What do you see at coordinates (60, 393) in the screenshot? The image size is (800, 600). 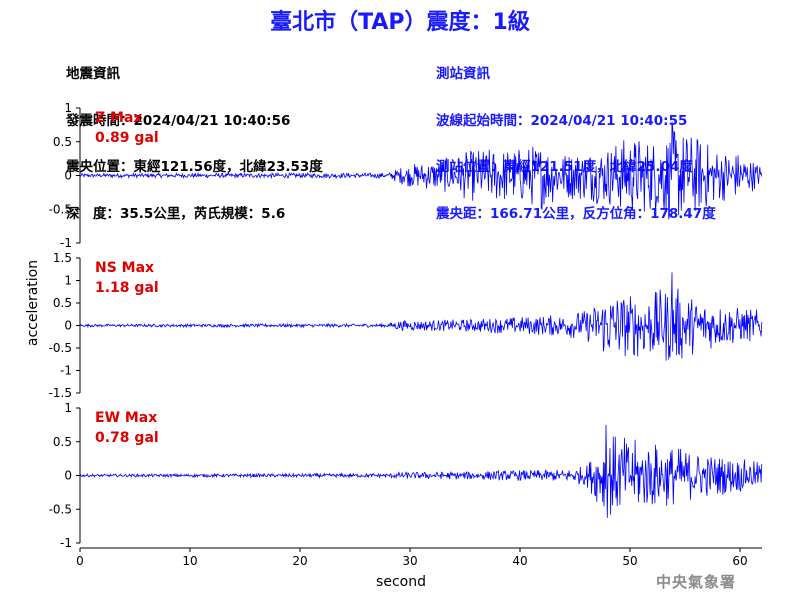 I see `y-tick-label: -1.5` at bounding box center [60, 393].